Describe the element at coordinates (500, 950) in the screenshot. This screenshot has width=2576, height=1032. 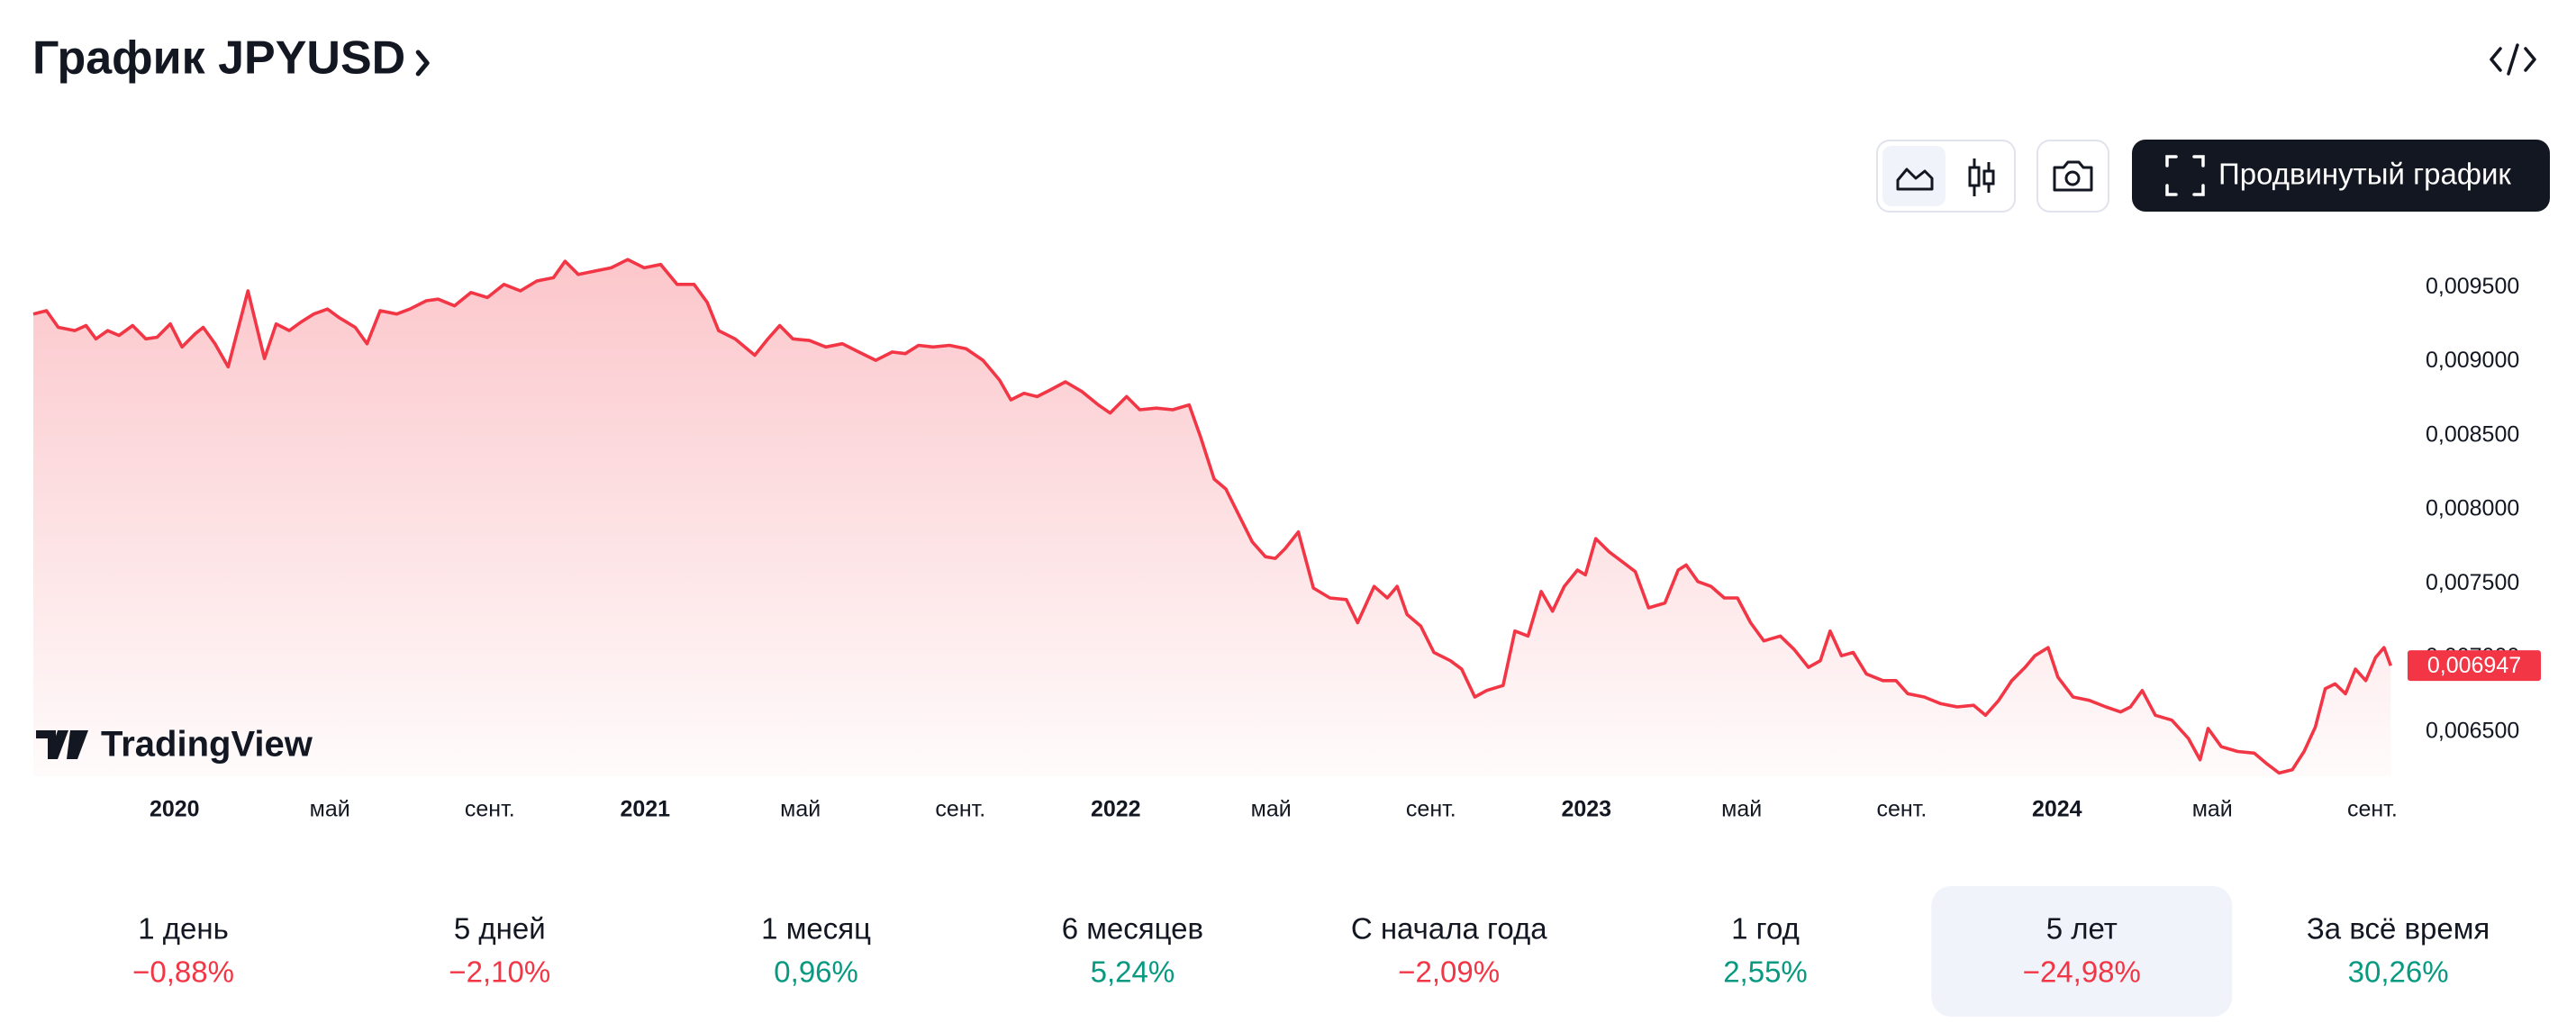
I see `period-tab: 5 дней −2,10%` at that location.